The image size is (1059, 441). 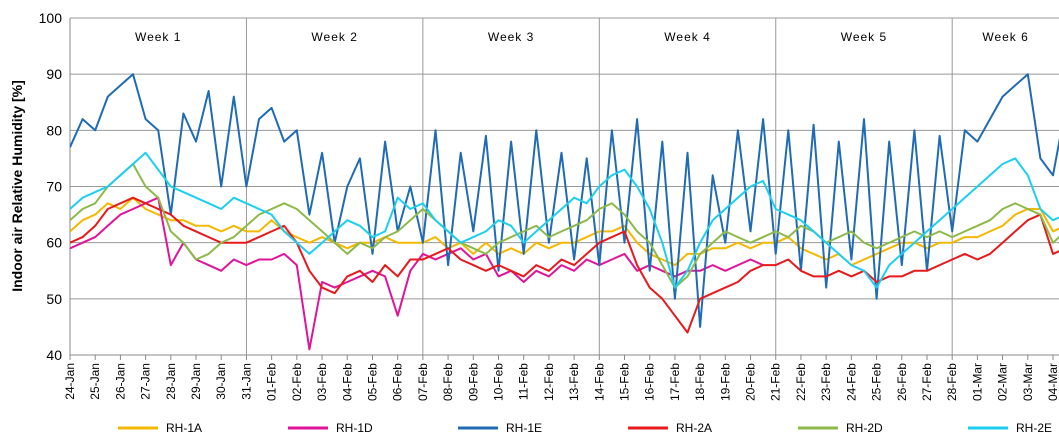 What do you see at coordinates (171, 381) in the screenshot?
I see `x-tick-label: 28-Jan` at bounding box center [171, 381].